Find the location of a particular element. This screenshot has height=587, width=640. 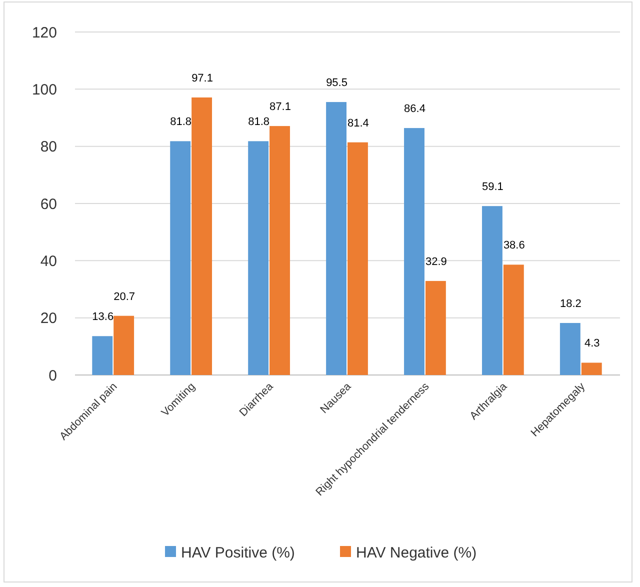

legend-label: HAV Positive (%) is located at coordinates (238, 553).